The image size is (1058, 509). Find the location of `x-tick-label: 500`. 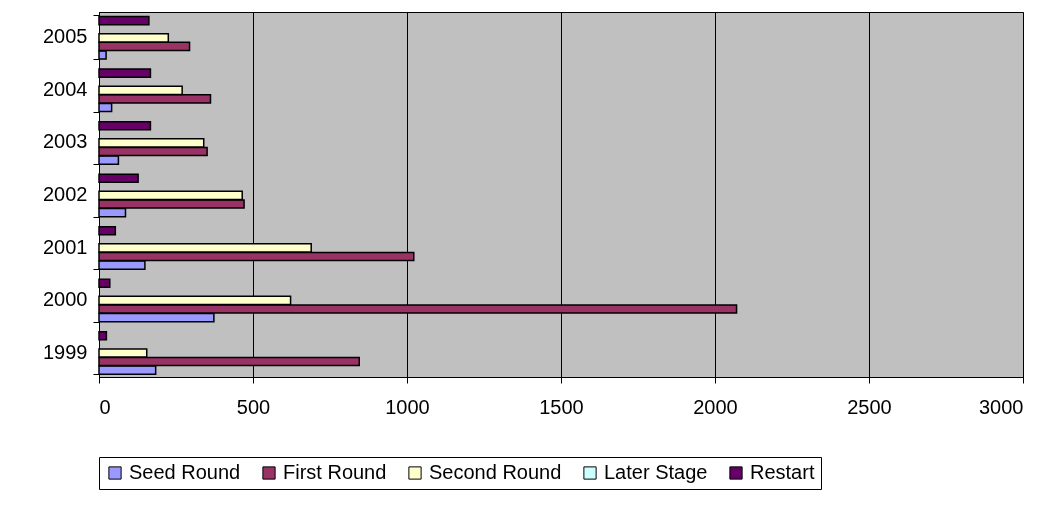

x-tick-label: 500 is located at coordinates (253, 406).